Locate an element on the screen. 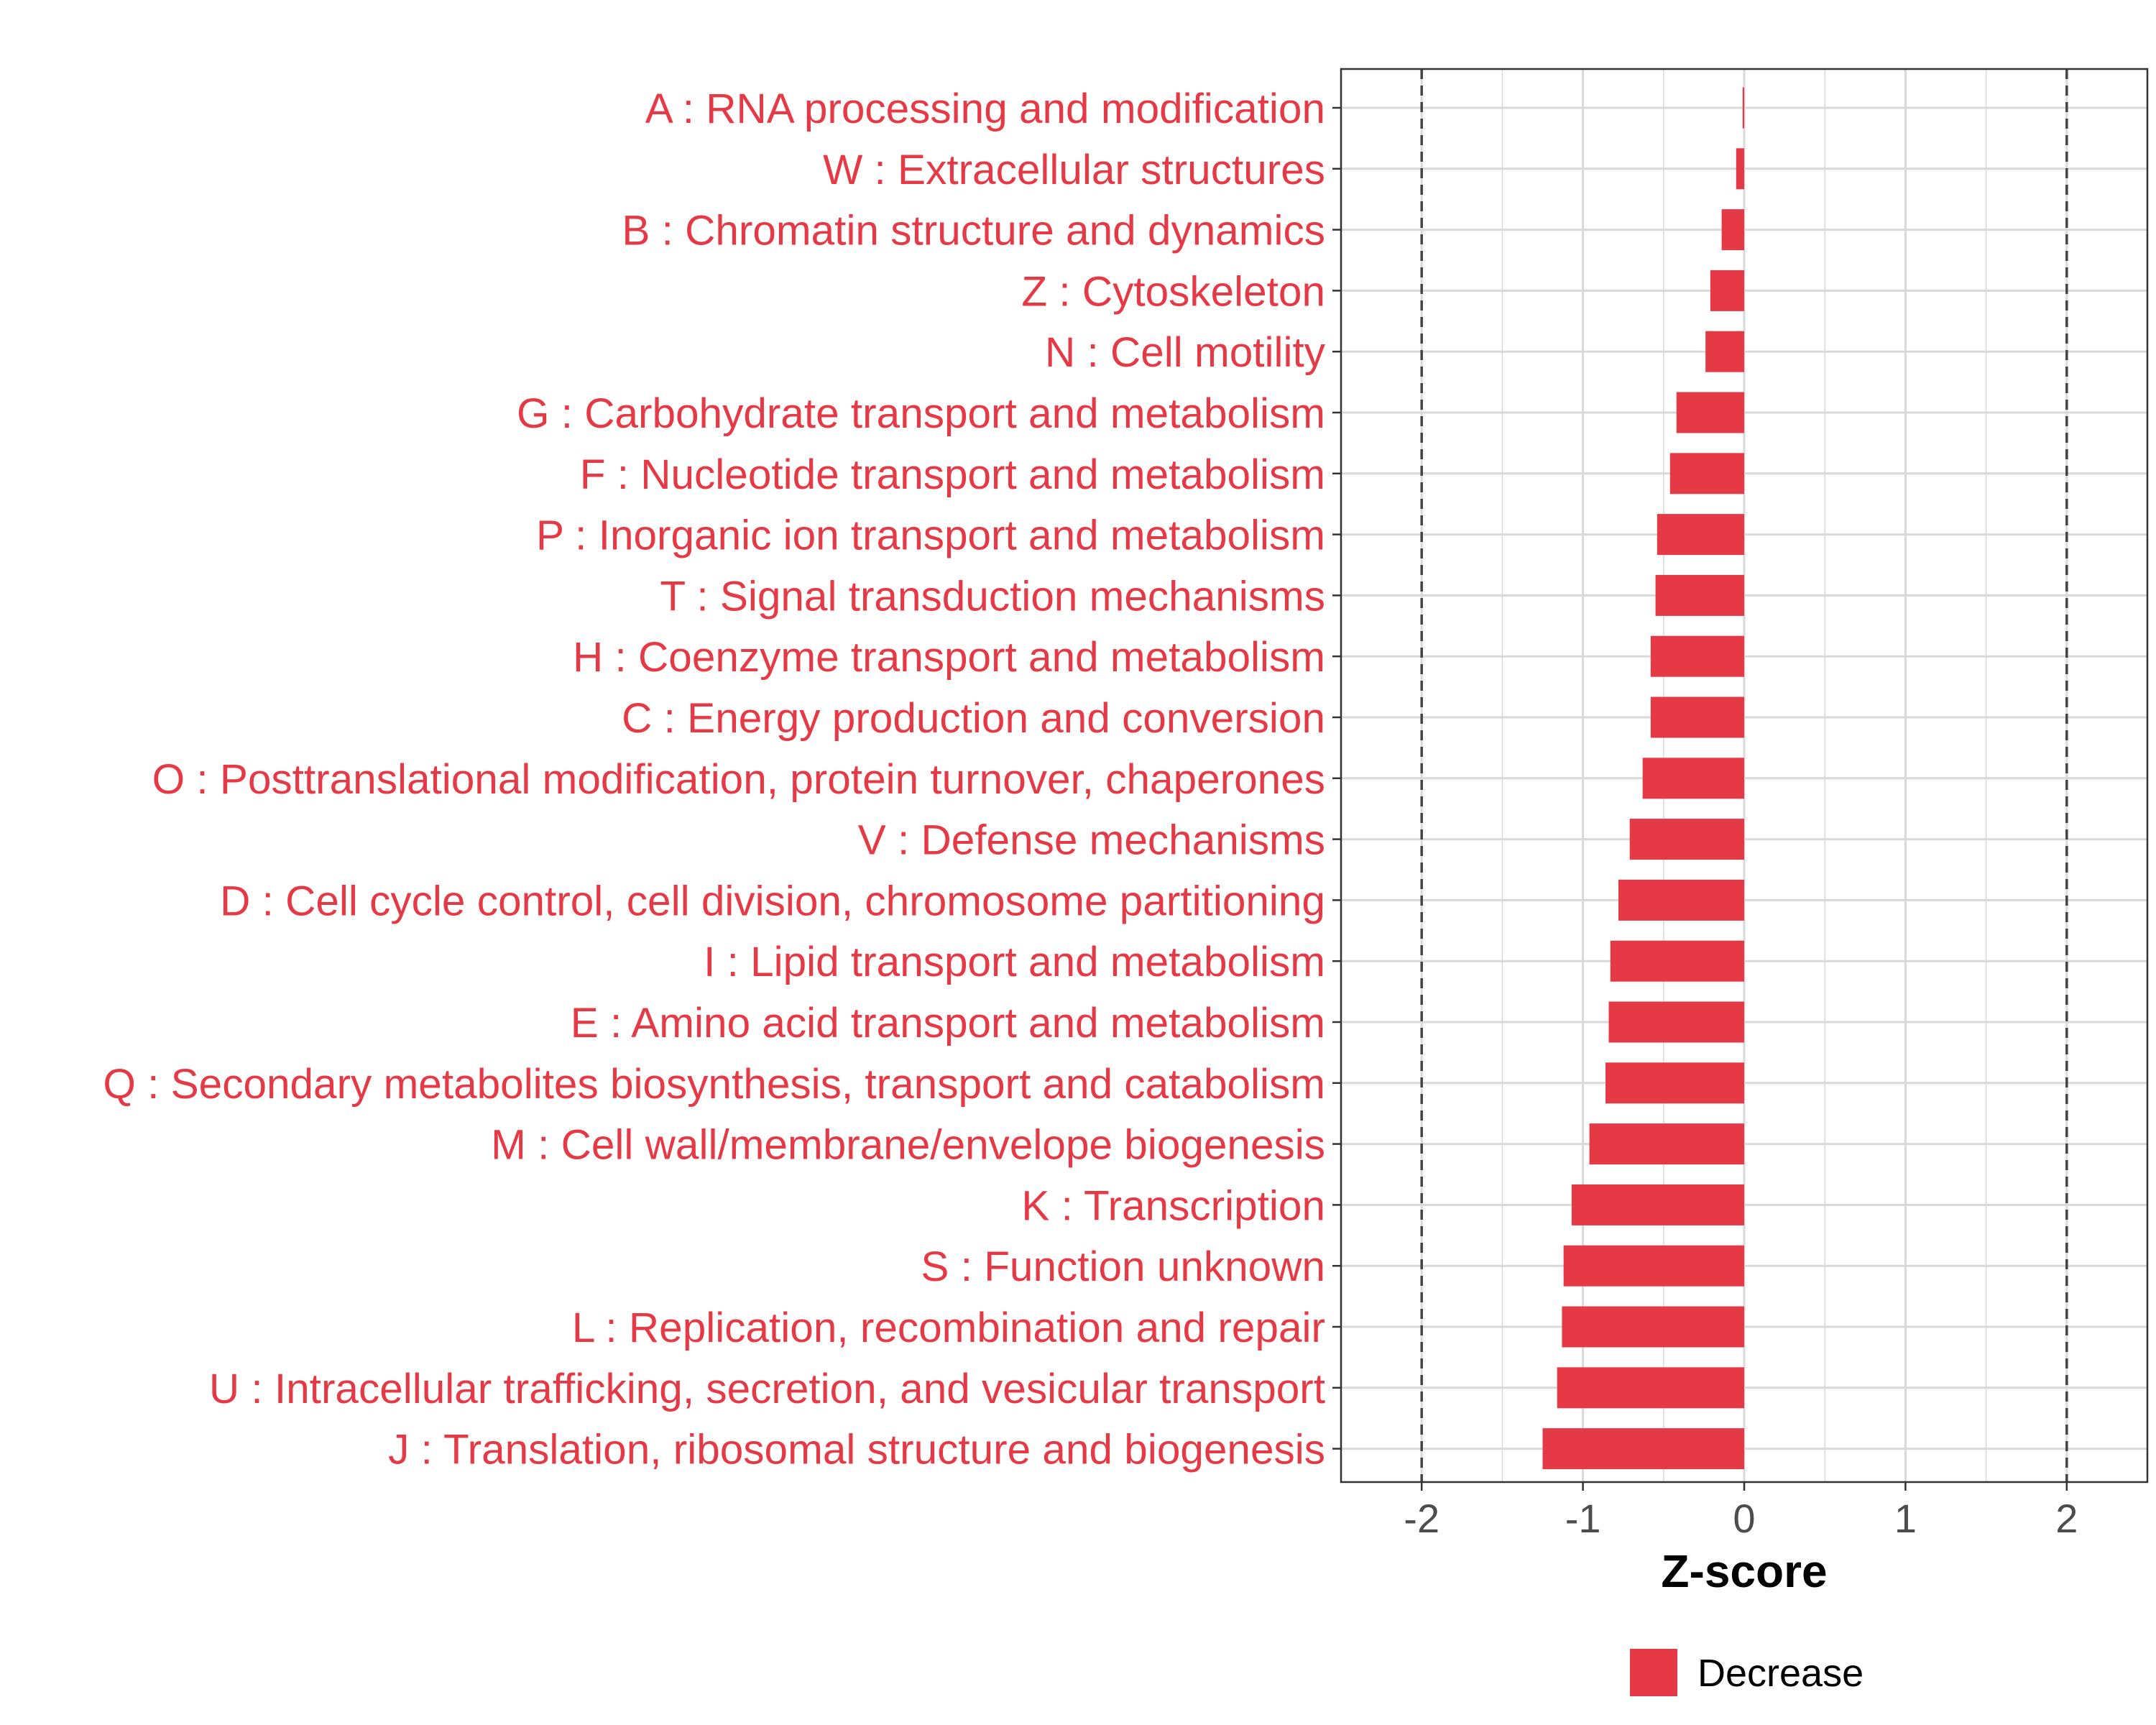  y-tick-label: E : Amino acid transport and metabolism is located at coordinates (948, 1023).